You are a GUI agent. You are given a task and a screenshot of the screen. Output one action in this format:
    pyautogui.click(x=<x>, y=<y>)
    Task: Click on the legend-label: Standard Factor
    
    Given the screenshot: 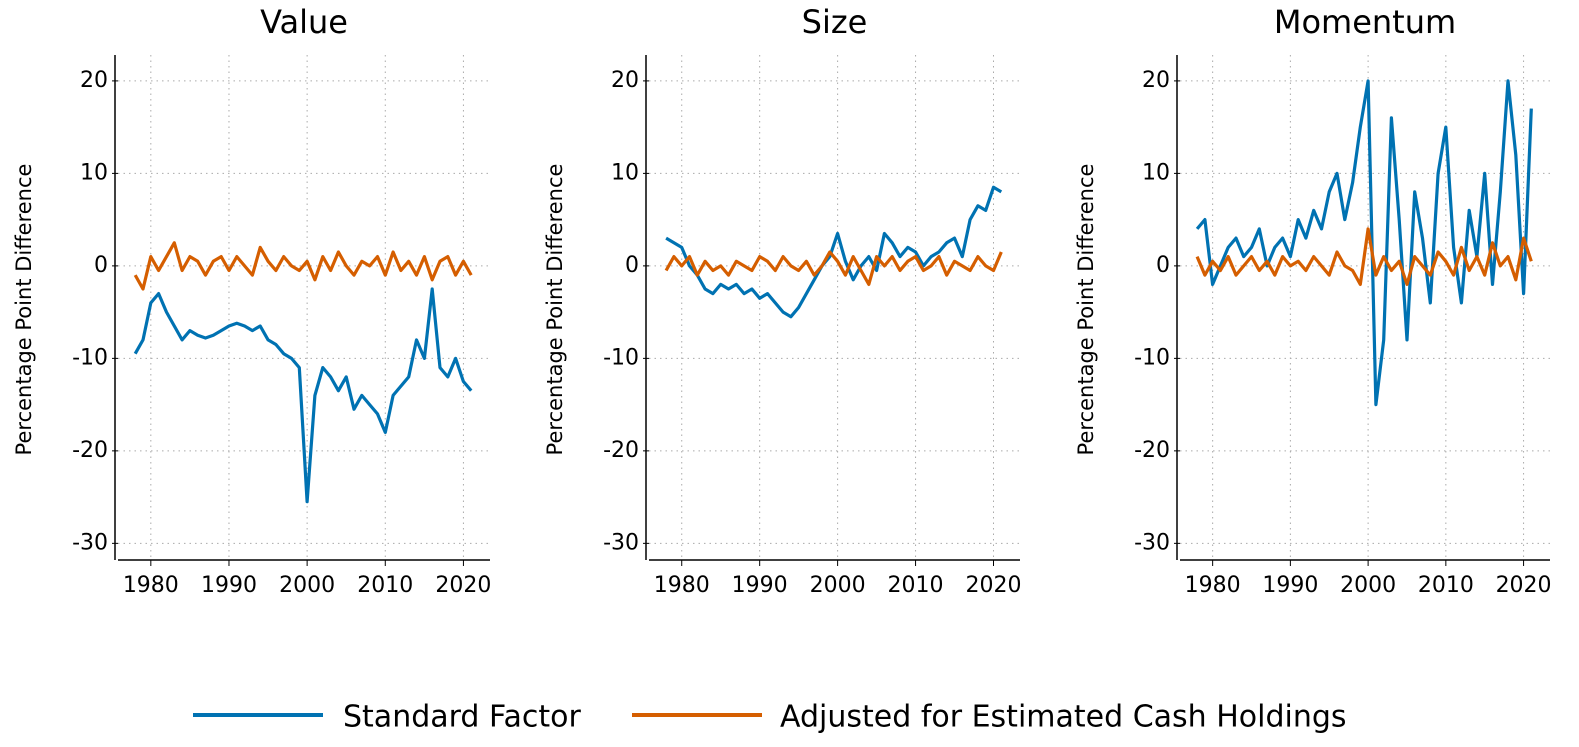 What is the action you would take?
    pyautogui.click(x=462, y=717)
    